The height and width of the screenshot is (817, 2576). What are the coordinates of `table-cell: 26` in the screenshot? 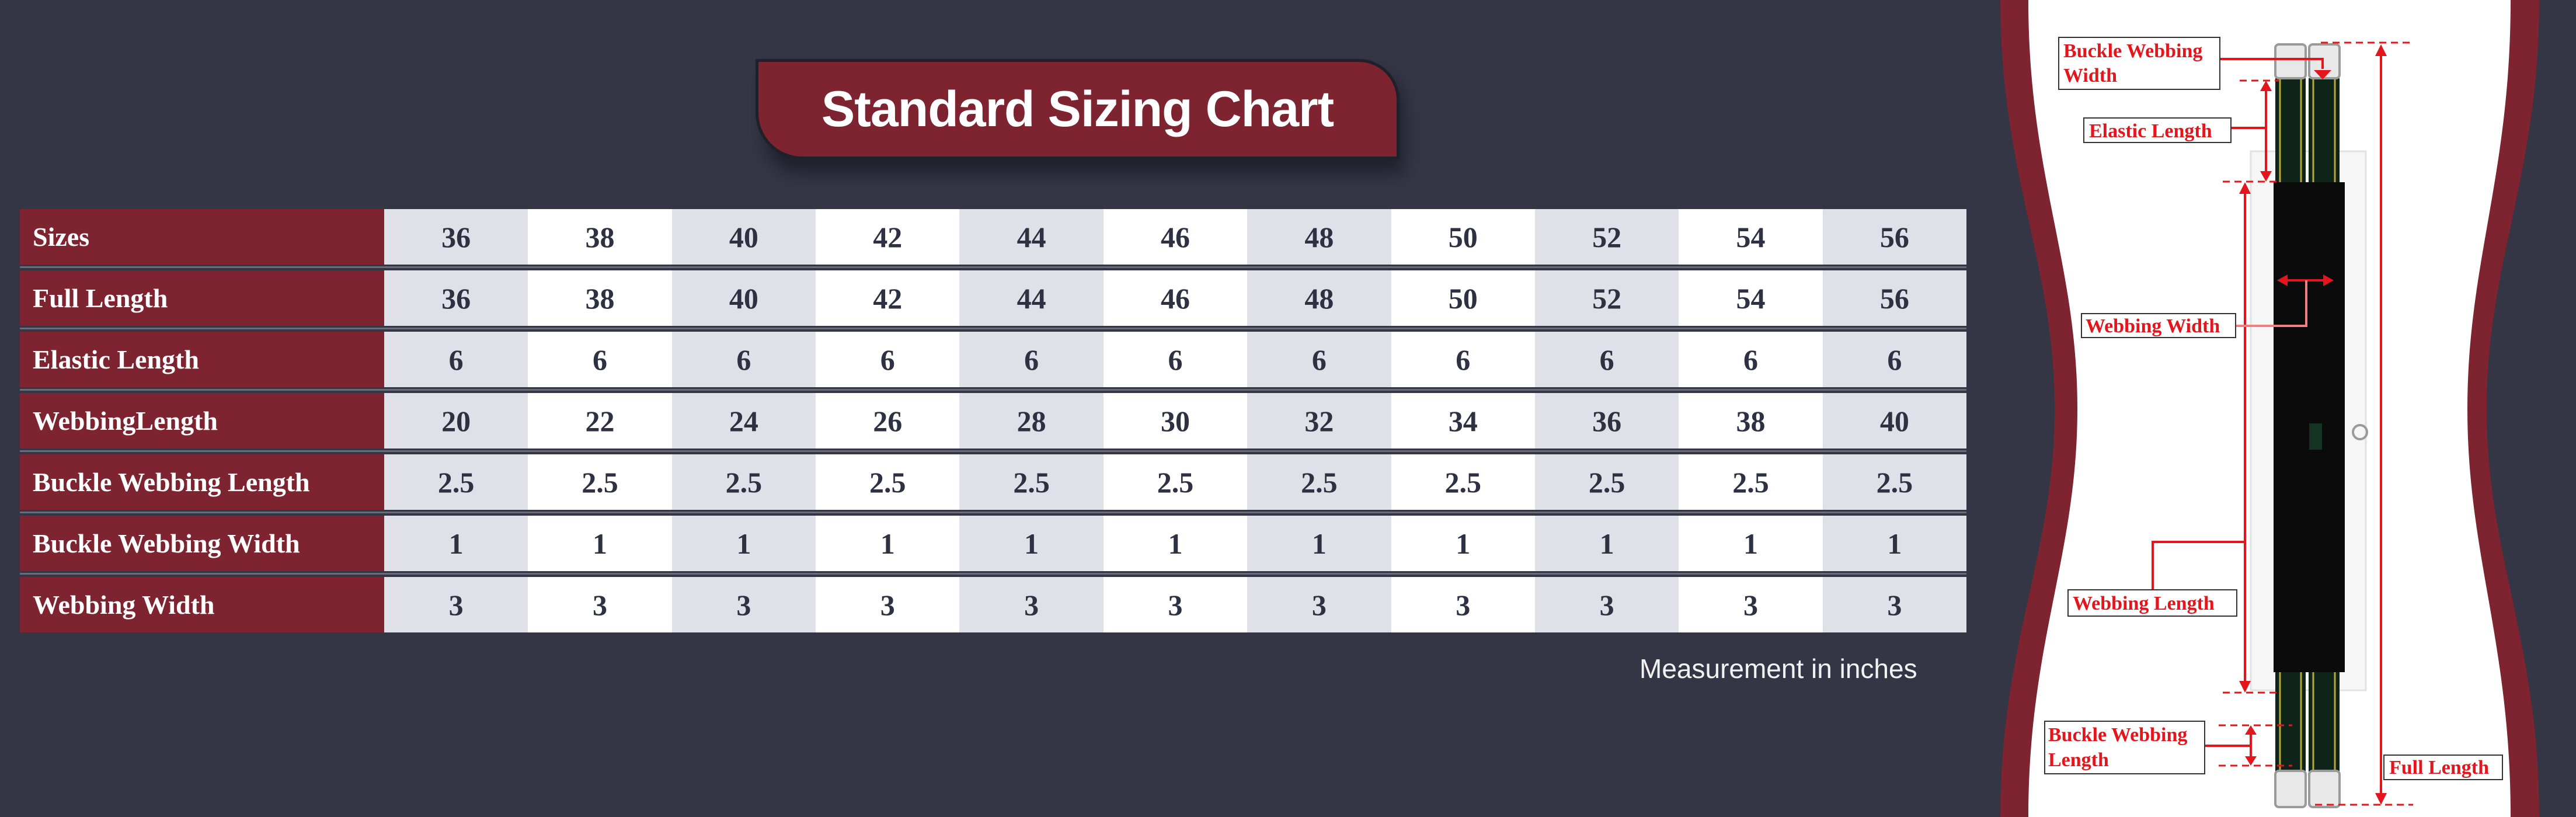 It's located at (888, 421).